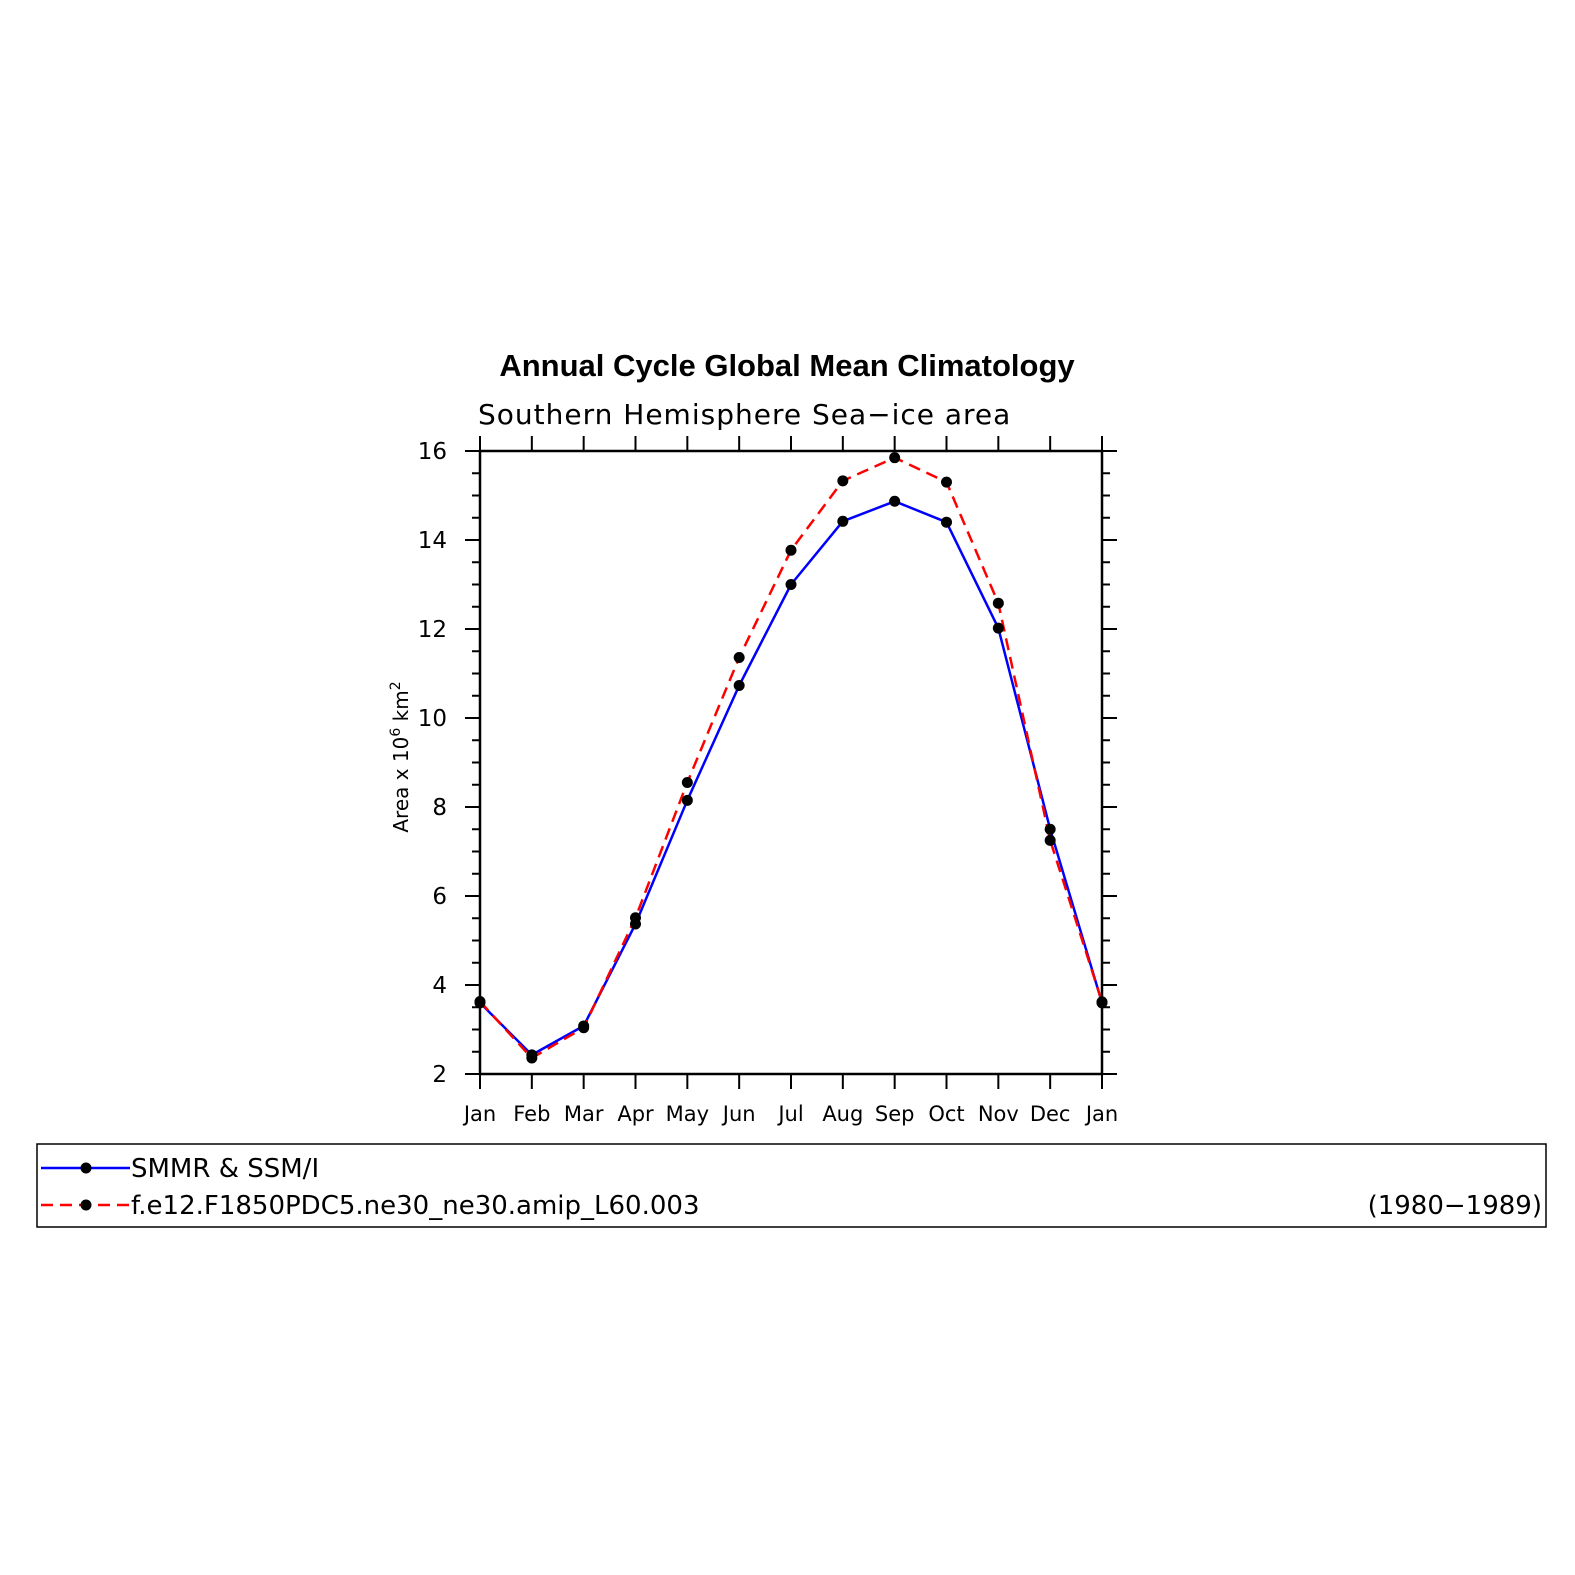 This screenshot has width=1575, height=1575. I want to click on x-tick-label-aug: Aug, so click(842, 1114).